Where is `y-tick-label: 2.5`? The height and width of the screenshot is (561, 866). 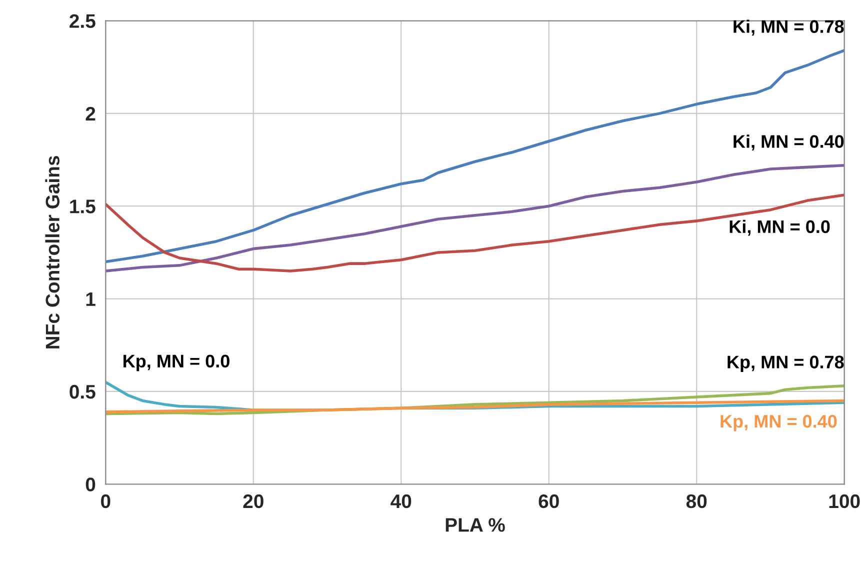 y-tick-label: 2.5 is located at coordinates (83, 21).